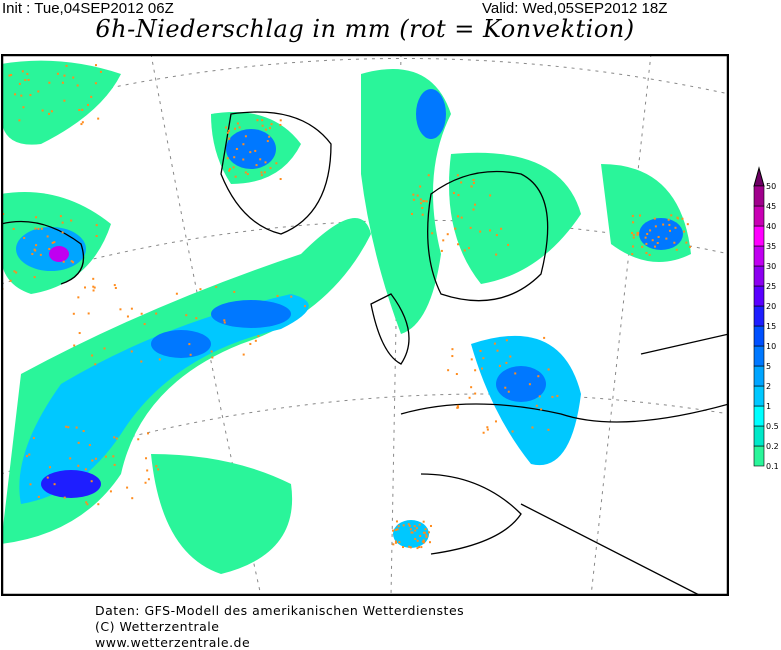 The image size is (781, 650). What do you see at coordinates (759, 177) in the screenshot?
I see `colorbar-arrow` at bounding box center [759, 177].